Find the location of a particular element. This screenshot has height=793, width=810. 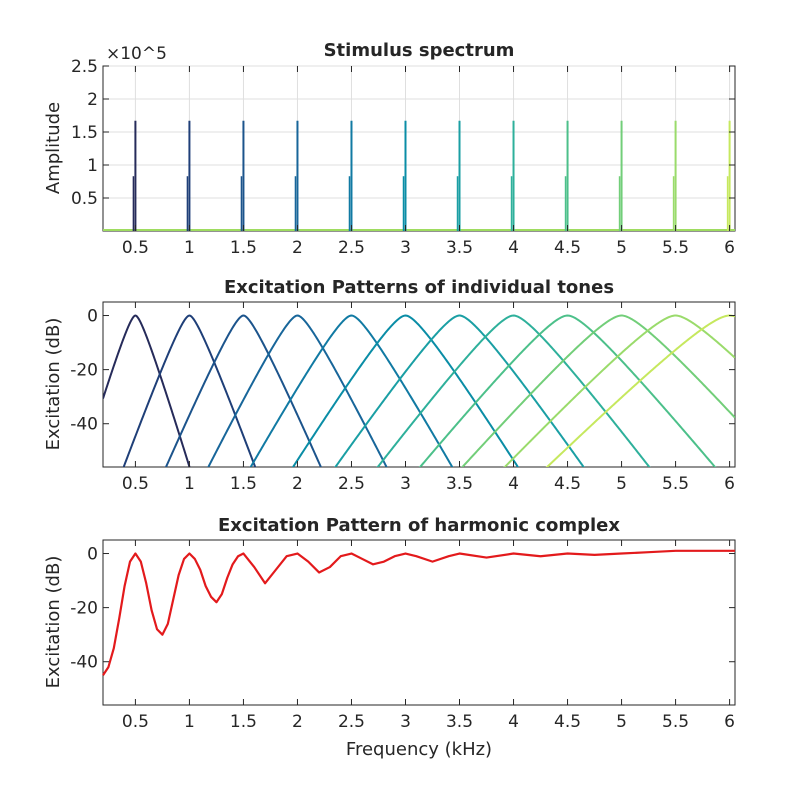

y-tick-label: 2 is located at coordinates (92, 100).